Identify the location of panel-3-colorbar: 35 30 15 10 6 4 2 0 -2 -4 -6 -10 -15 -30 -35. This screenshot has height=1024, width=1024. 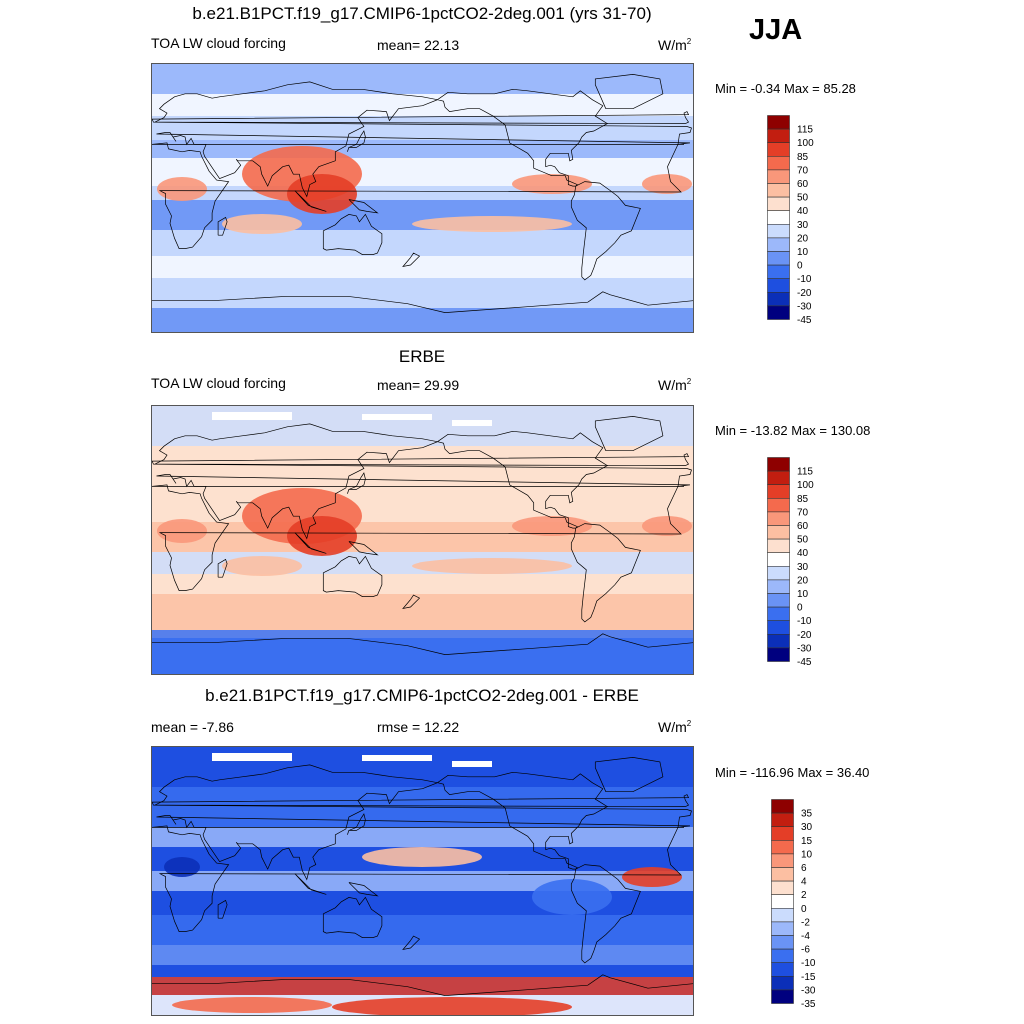
(806, 904).